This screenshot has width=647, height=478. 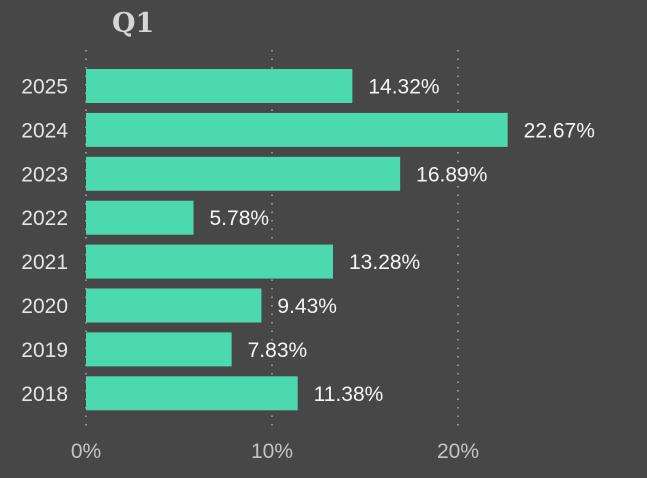 What do you see at coordinates (140, 217) in the screenshot?
I see `bar-2022` at bounding box center [140, 217].